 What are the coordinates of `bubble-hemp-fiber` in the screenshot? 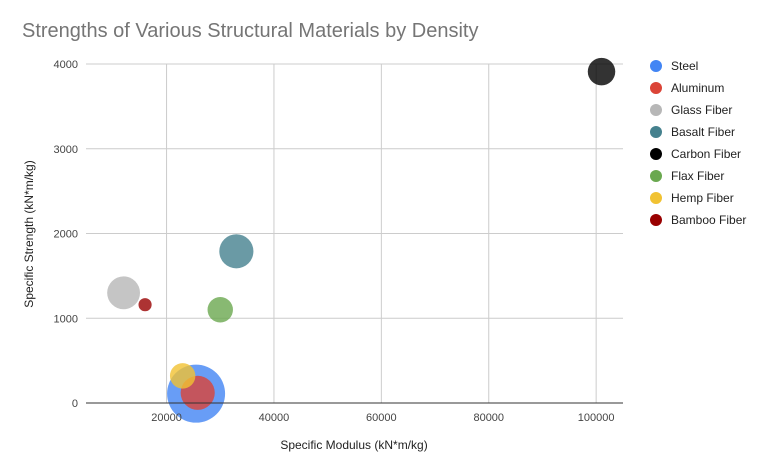 It's located at (182, 376).